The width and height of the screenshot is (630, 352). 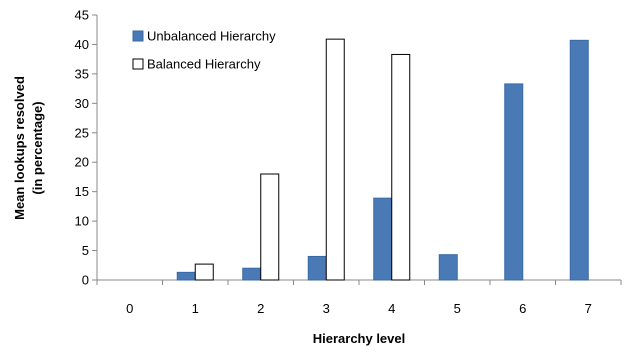 What do you see at coordinates (82, 132) in the screenshot?
I see `y-tick-label: 25` at bounding box center [82, 132].